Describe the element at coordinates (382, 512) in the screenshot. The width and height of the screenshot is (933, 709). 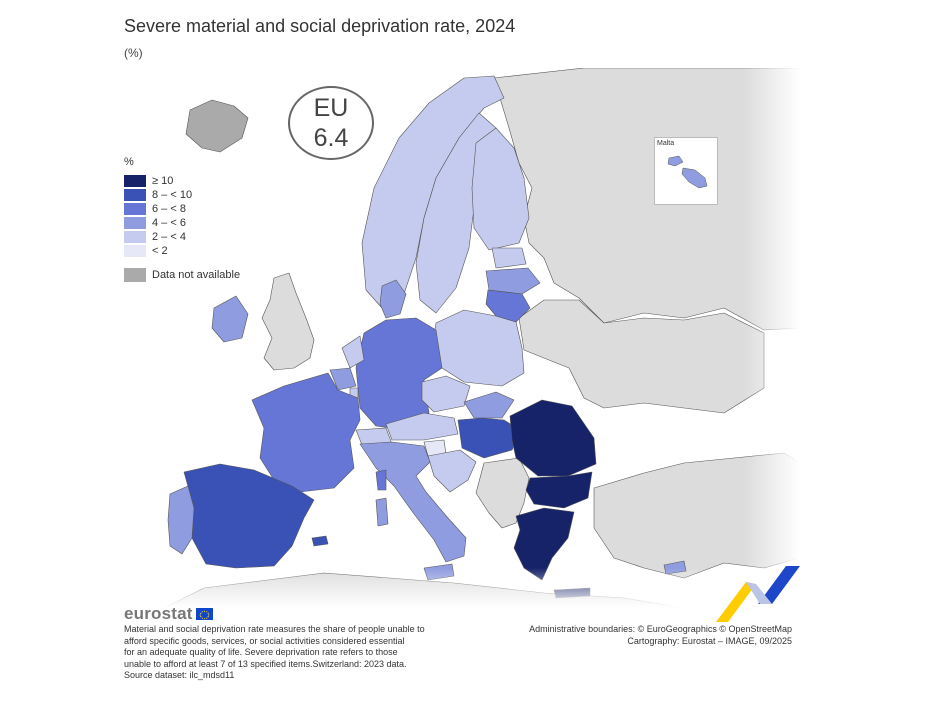
I see `island-sardinia` at that location.